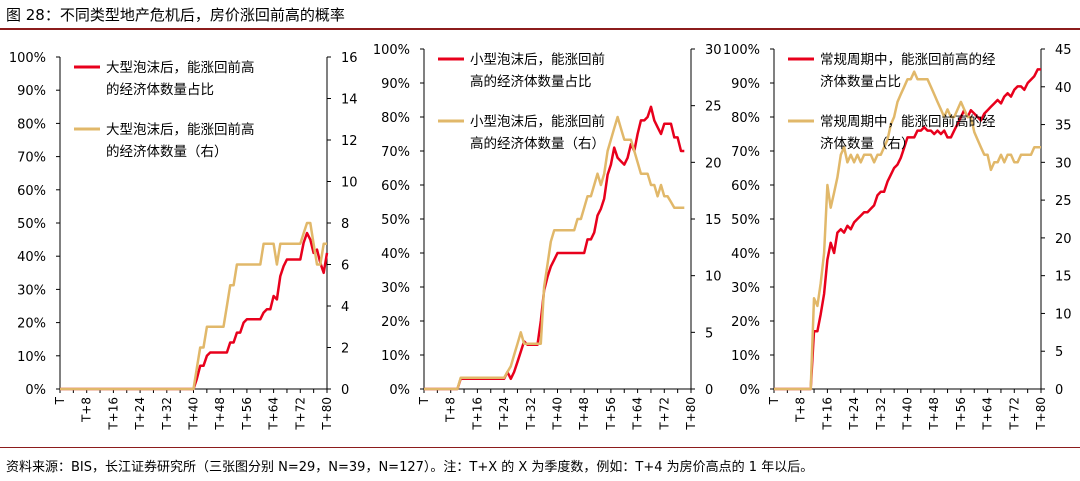 Image resolution: width=1080 pixels, height=481 pixels. Describe the element at coordinates (345, 224) in the screenshot. I see `right-tick-label: 8` at that location.